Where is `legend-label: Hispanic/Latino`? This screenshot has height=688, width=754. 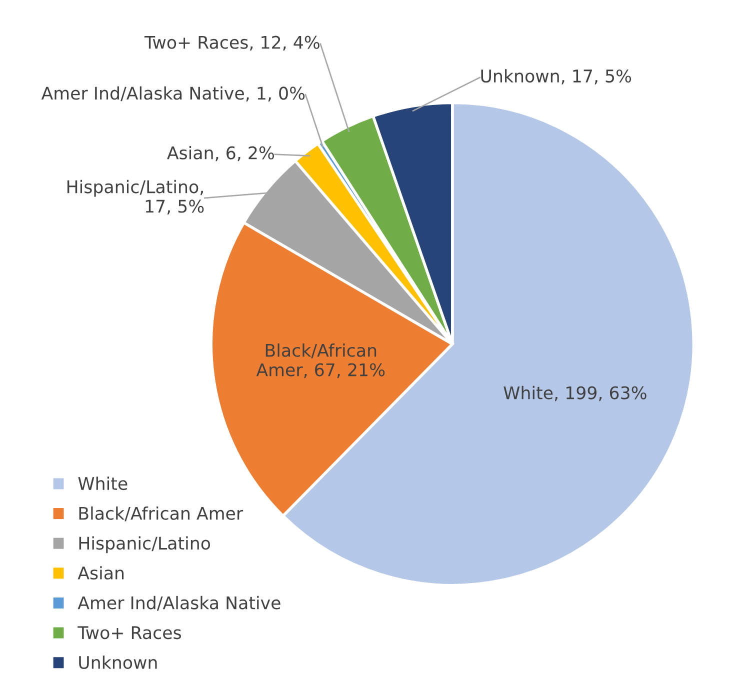
legend-label: Hispanic/Latino is located at coordinates (144, 545).